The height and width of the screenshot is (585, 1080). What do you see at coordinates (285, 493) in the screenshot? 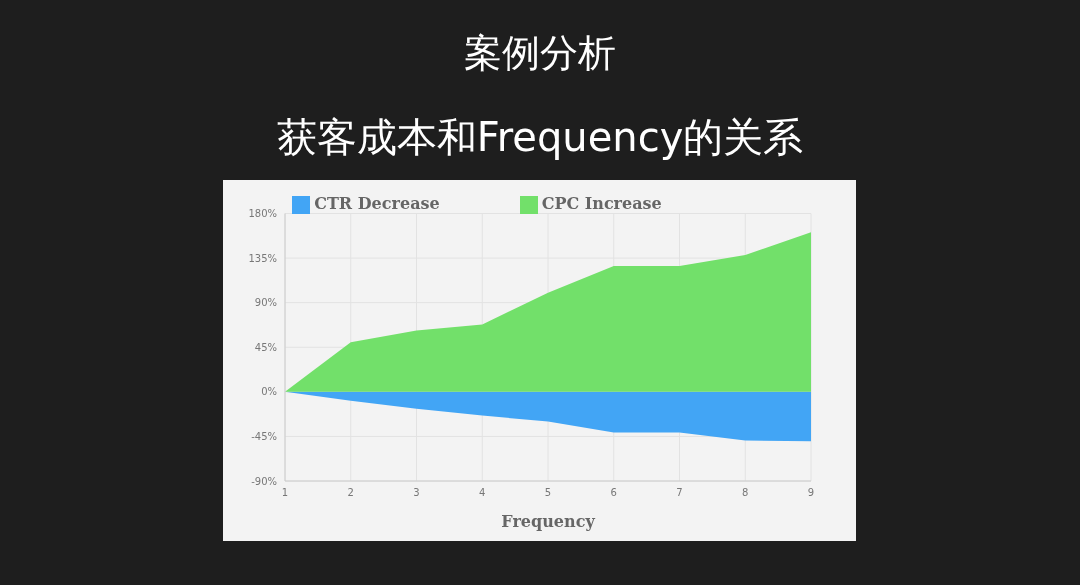
I see `x-tick-label: 1` at bounding box center [285, 493].